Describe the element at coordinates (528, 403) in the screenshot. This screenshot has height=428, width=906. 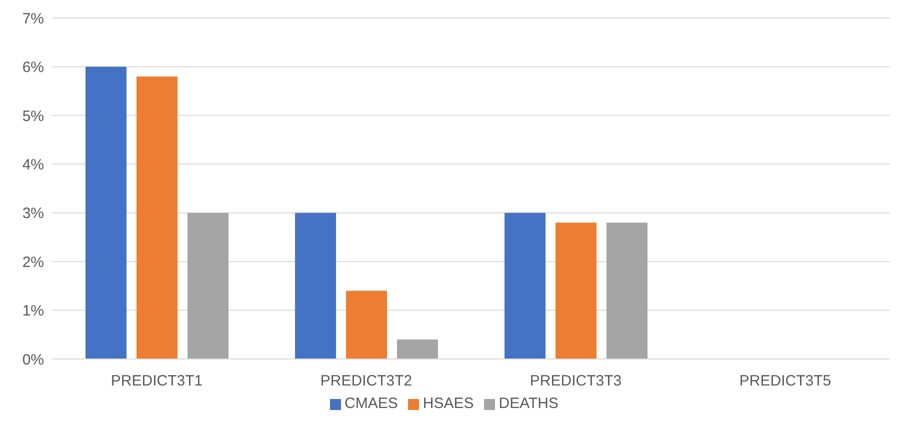
I see `legend-label: DEATHS` at that location.